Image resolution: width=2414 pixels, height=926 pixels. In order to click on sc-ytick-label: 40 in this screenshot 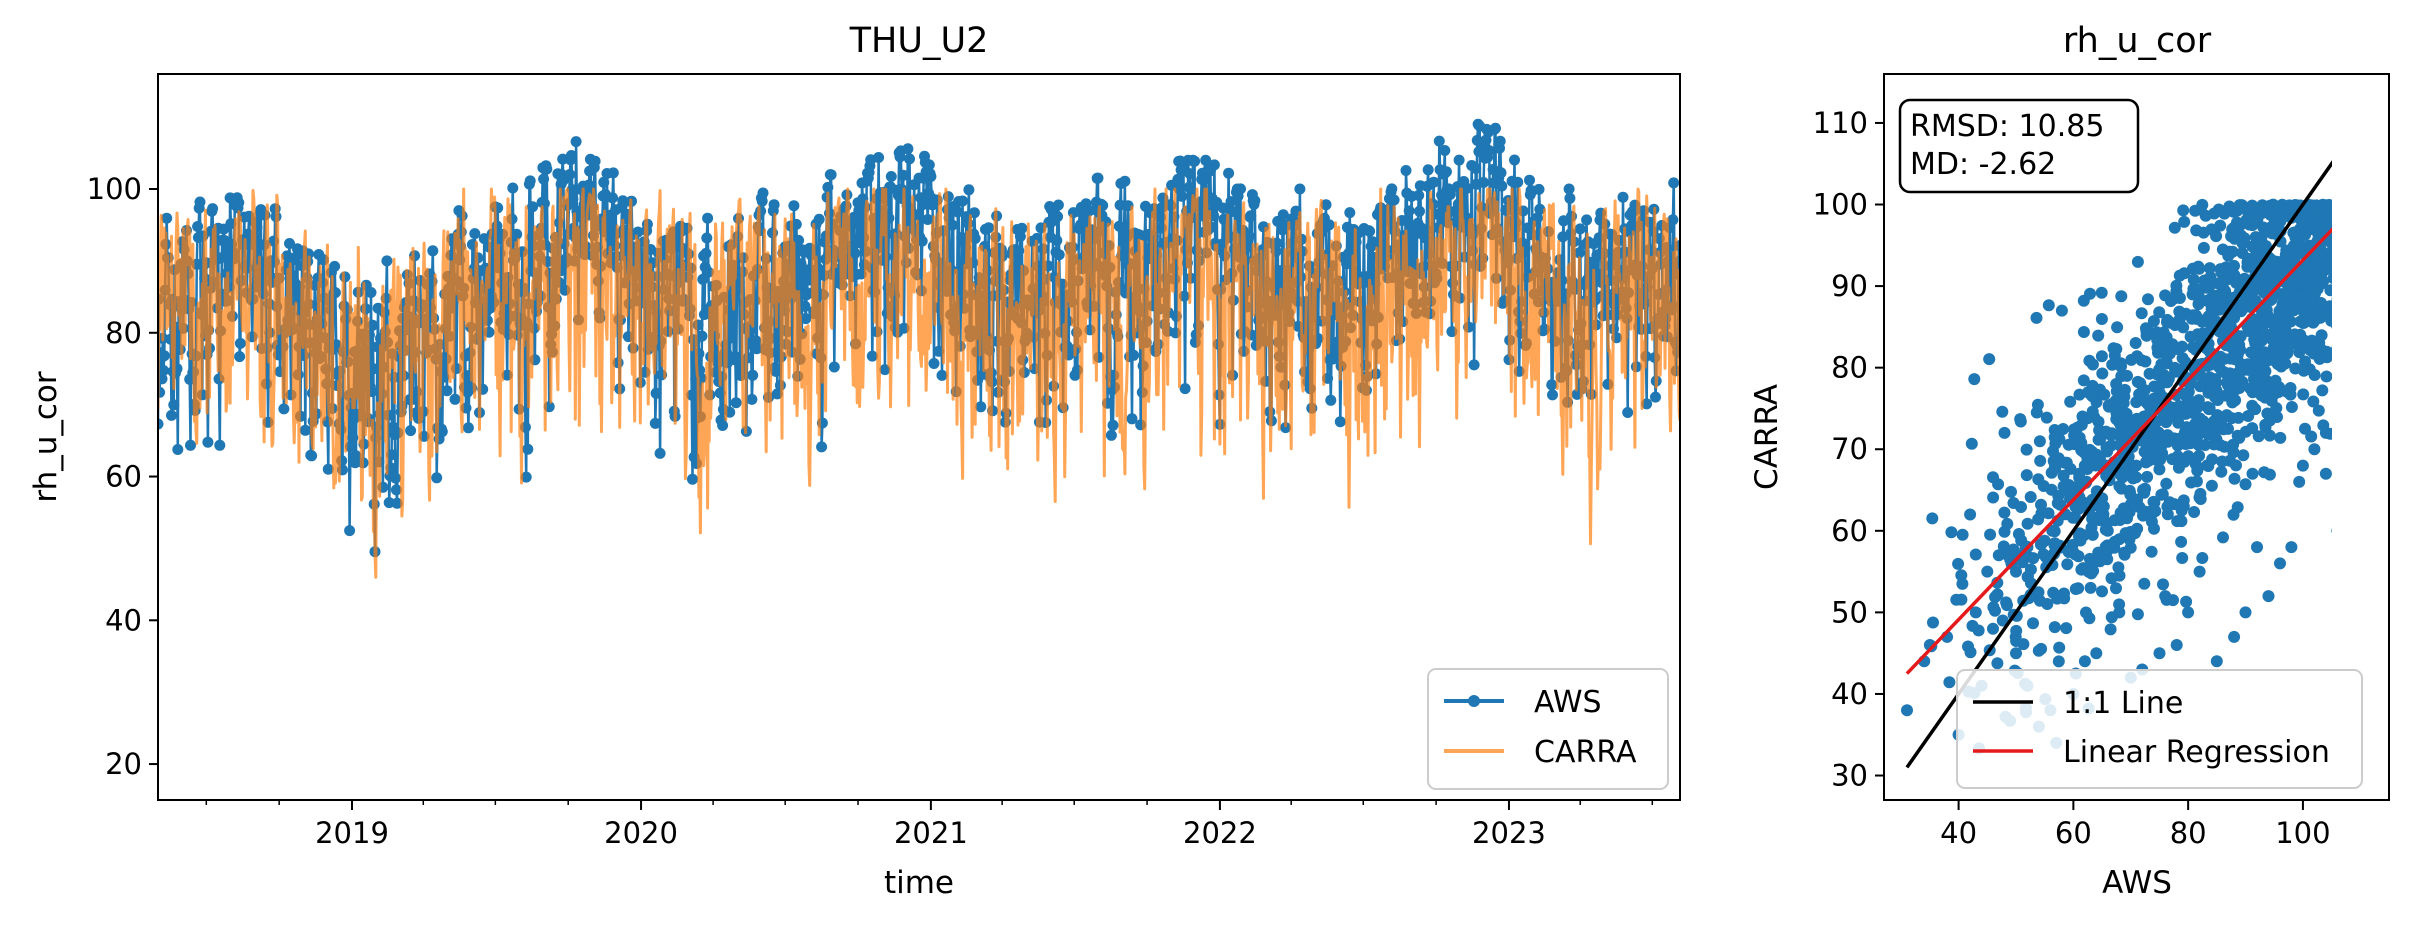, I will do `click(1849, 694)`.